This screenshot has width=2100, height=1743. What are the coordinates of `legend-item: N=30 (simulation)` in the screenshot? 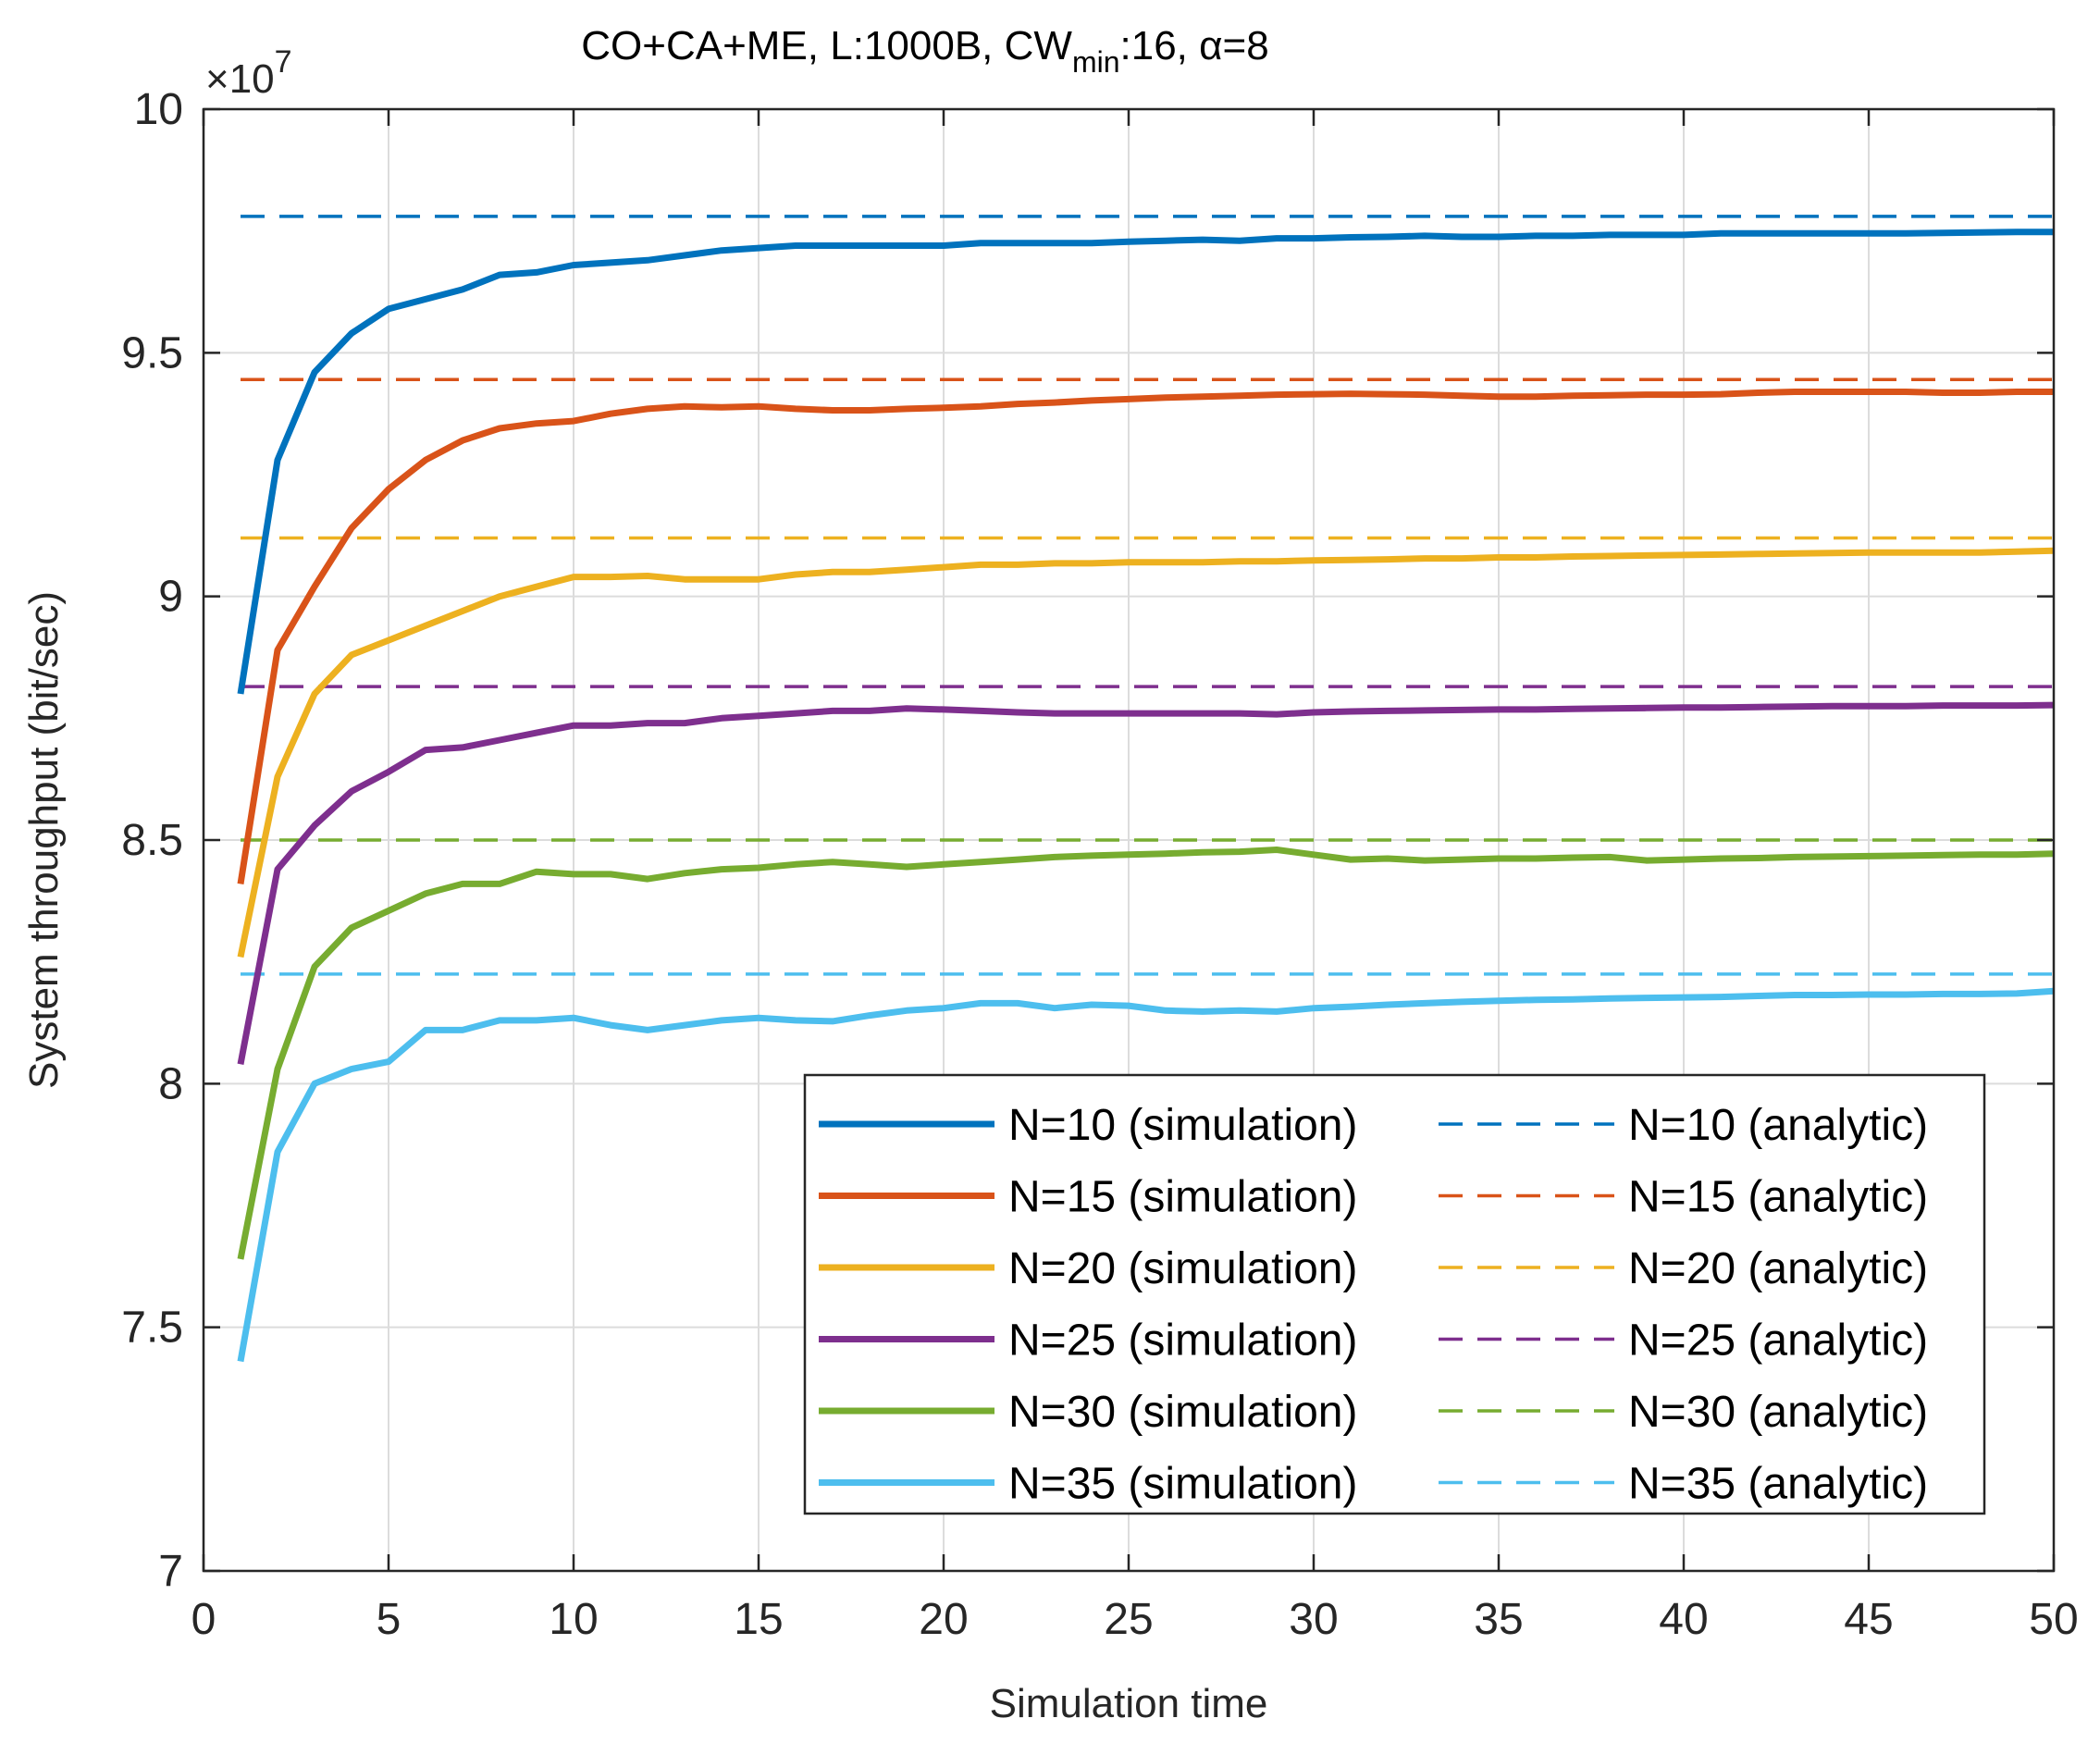 It's located at (1088, 1412).